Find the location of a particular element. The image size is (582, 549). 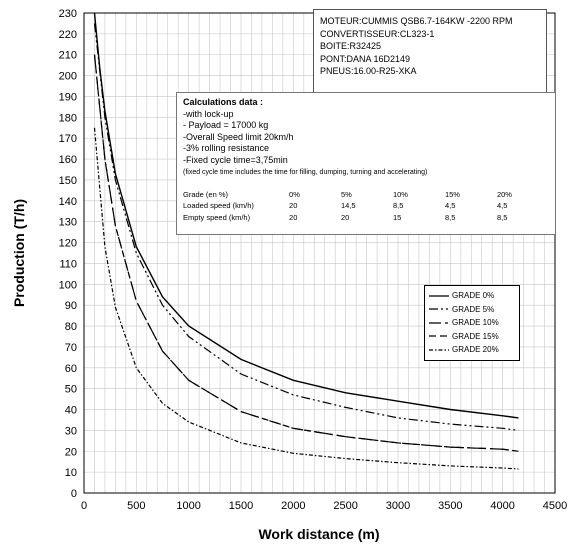

calc-line: -Fixed cycle time=3,75min is located at coordinates (235, 159).